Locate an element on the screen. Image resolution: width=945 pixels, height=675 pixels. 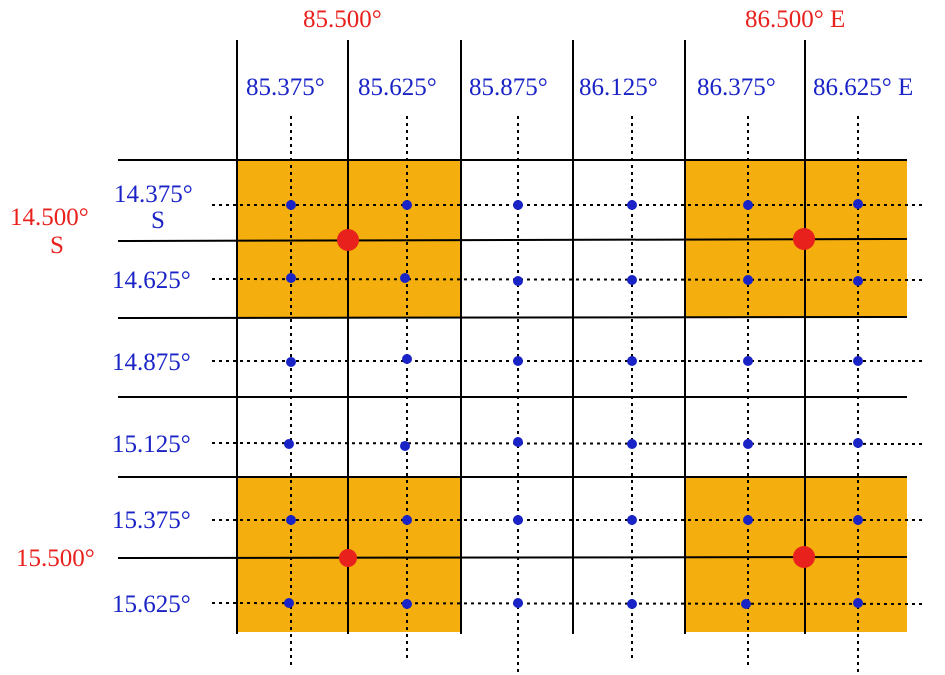
fine-lat-label: 14.625° is located at coordinates (151, 280).